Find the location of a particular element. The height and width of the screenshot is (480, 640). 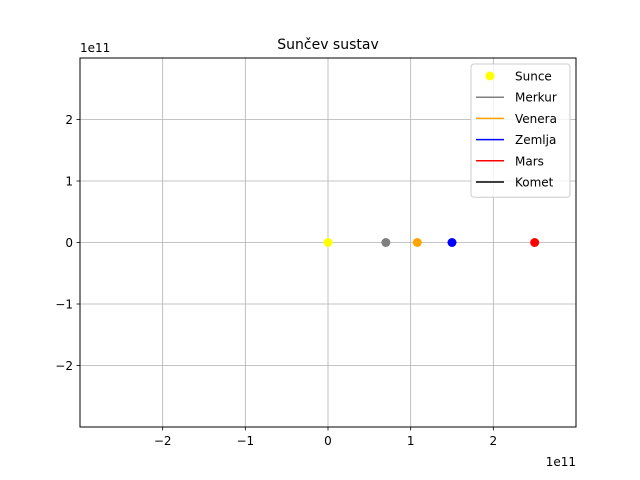

y-axis-ticks: −2 −1 0 1 2 is located at coordinates (67, 243).